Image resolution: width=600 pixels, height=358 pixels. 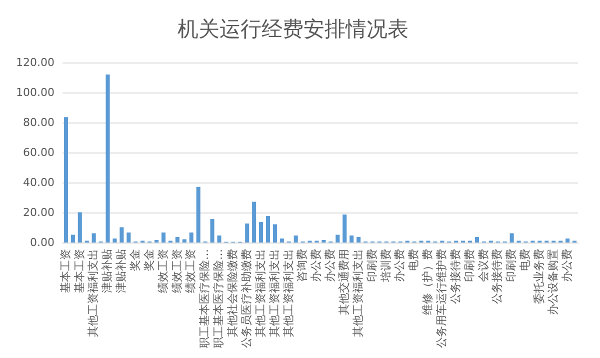 What do you see at coordinates (35, 93) in the screenshot?
I see `y-tick-label: 100.00` at bounding box center [35, 93].